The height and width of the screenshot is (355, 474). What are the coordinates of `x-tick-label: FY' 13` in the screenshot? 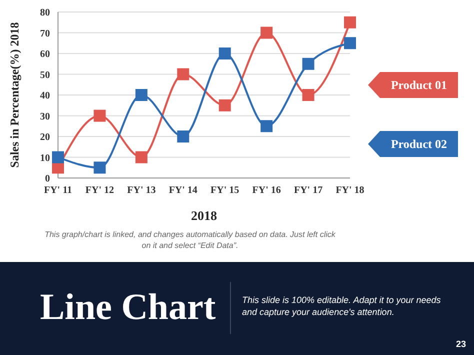 It's located at (141, 190).